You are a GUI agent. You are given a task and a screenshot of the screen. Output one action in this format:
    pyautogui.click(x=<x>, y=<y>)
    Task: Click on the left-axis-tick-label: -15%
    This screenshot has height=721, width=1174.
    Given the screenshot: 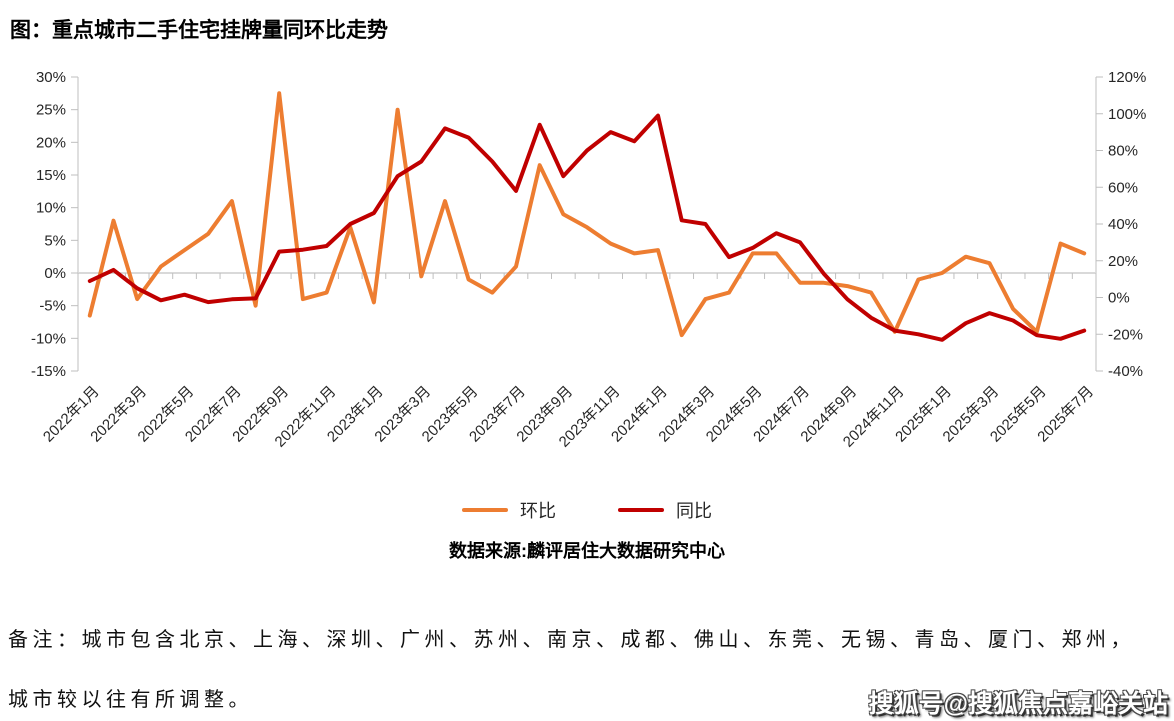 What is the action you would take?
    pyautogui.click(x=48, y=371)
    